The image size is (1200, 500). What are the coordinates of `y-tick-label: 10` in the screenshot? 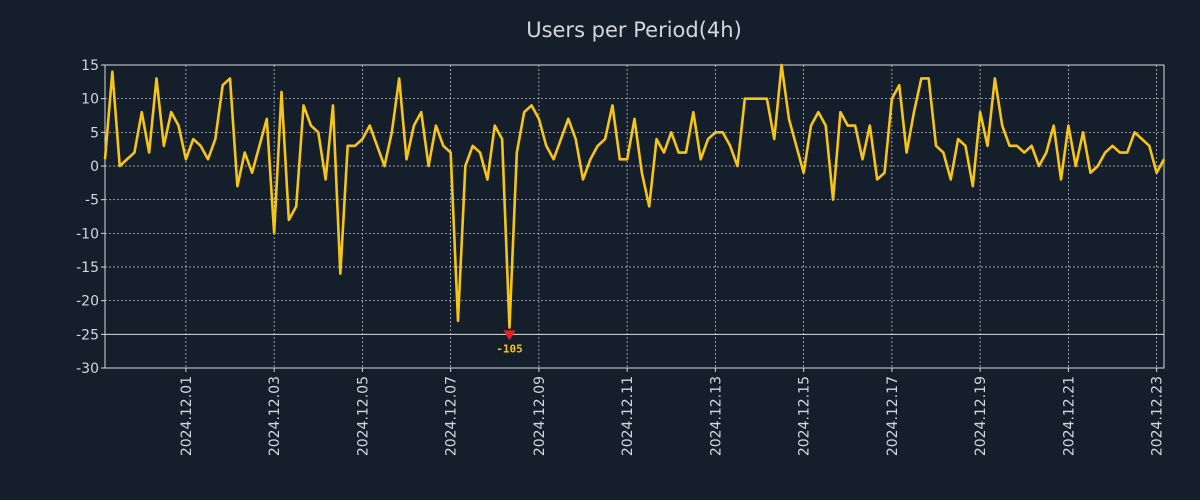 It's located at (90, 100).